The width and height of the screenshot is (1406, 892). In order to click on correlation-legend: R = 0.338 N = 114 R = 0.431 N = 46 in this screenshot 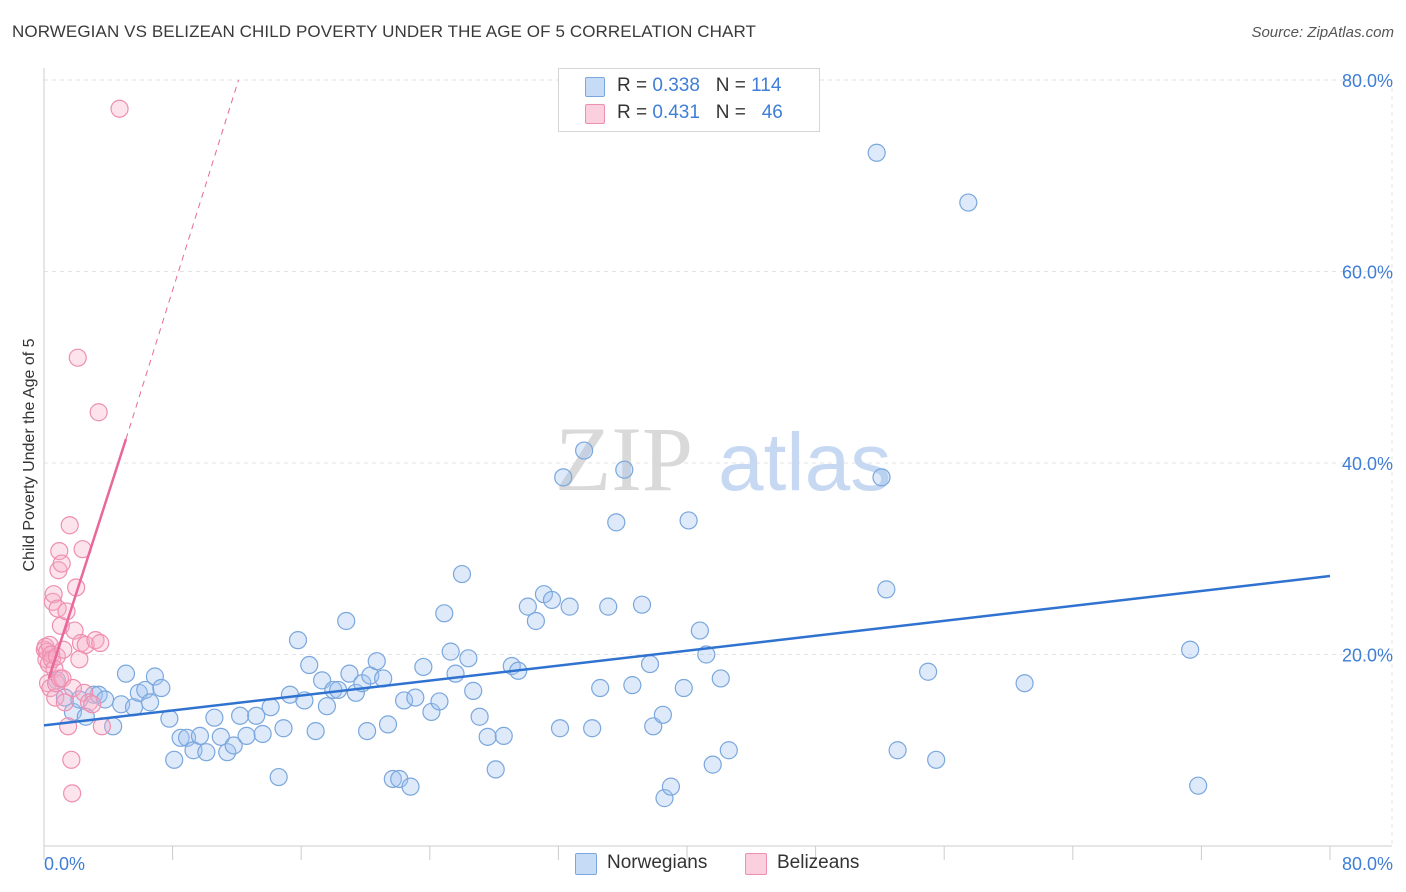, I will do `click(689, 100)`.